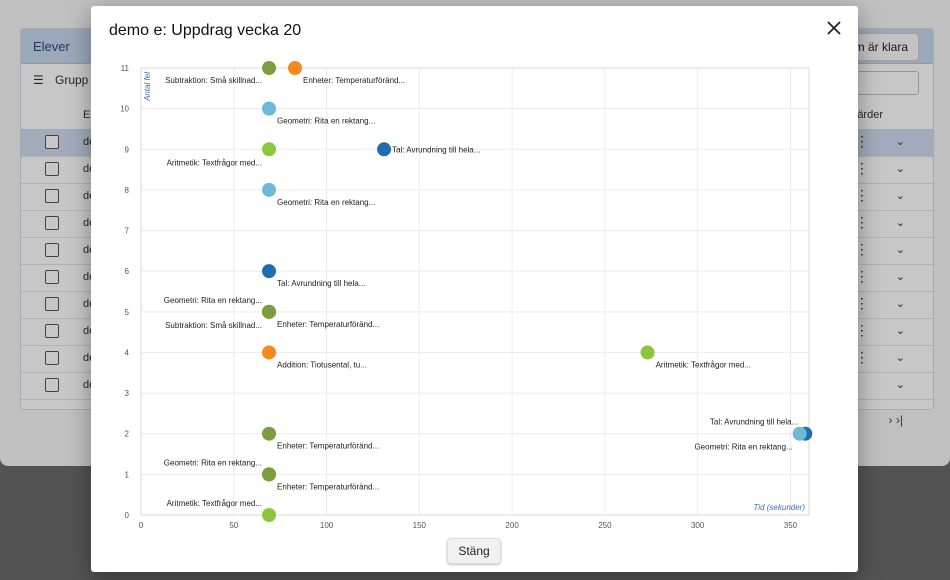  I want to click on stang-button: Stäng, so click(474, 551).